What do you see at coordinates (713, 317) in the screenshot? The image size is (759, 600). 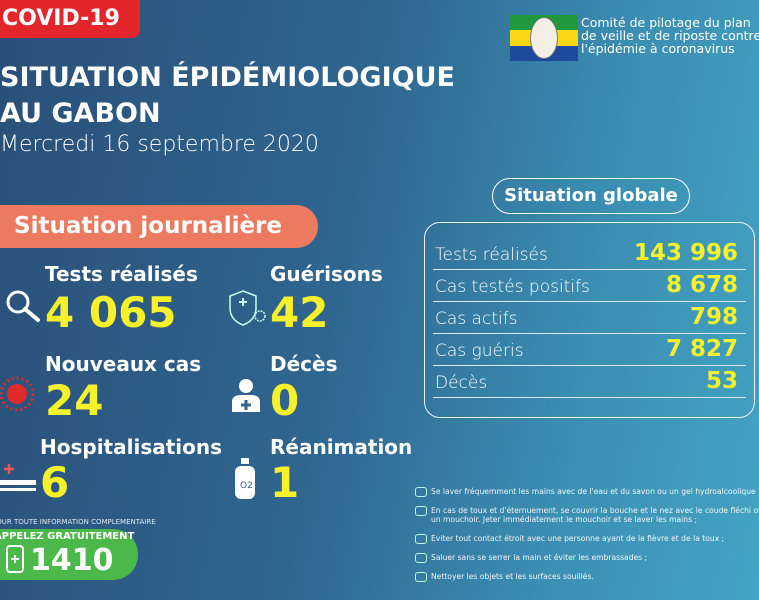 I see `row-value: 798` at bounding box center [713, 317].